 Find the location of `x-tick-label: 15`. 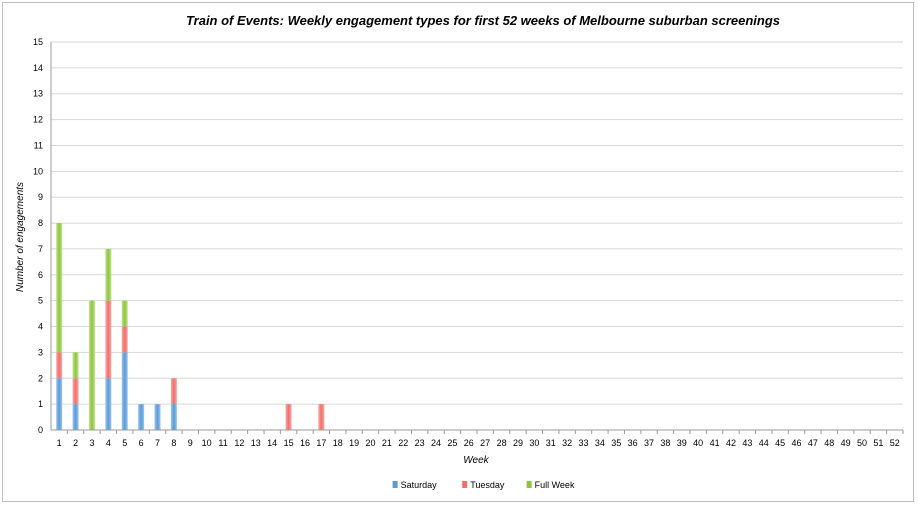

x-tick-label: 15 is located at coordinates (289, 443).